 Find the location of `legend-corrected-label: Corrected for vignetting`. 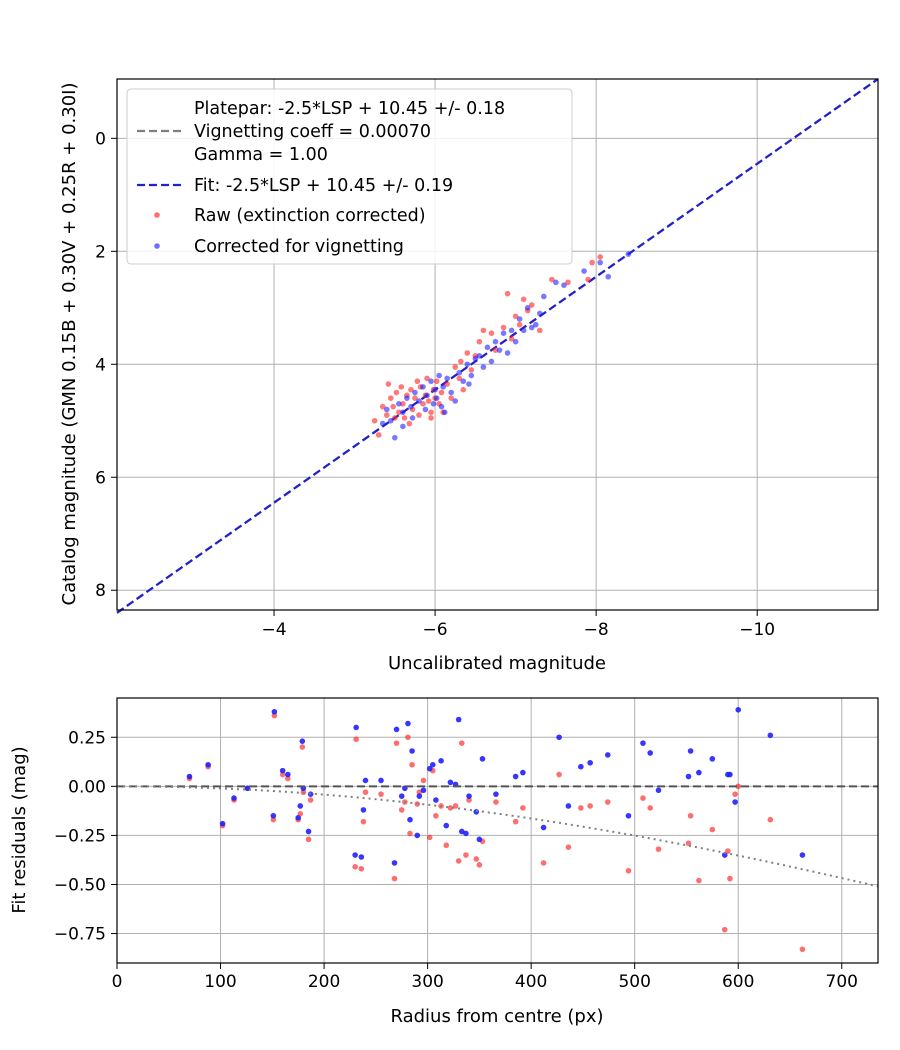

legend-corrected-label: Corrected for vignetting is located at coordinates (299, 247).